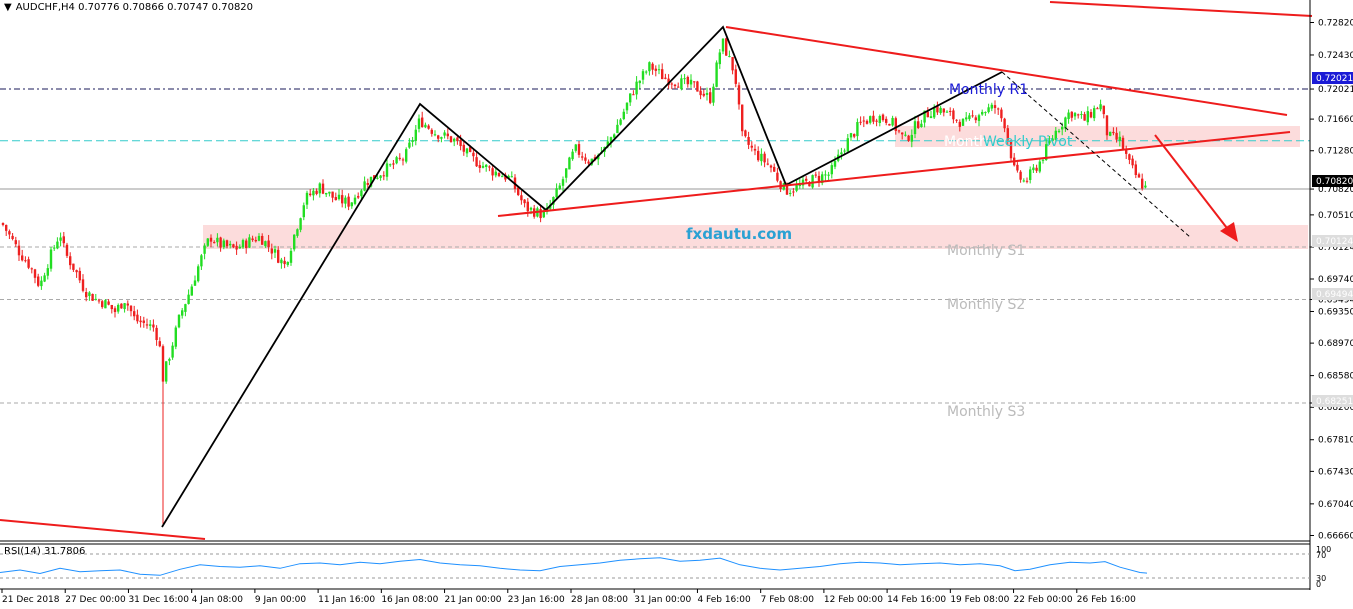 Image resolution: width=1353 pixels, height=609 pixels. I want to click on price-tick-label: 0.67040, so click(1335, 505).